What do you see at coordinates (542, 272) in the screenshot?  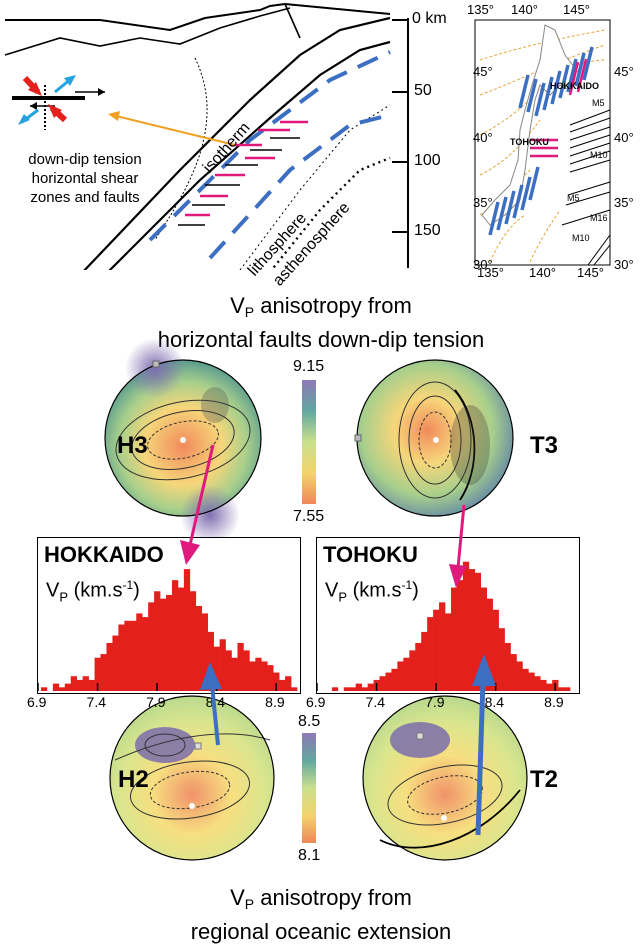 I see `map-bottom-lon-140: 140°` at bounding box center [542, 272].